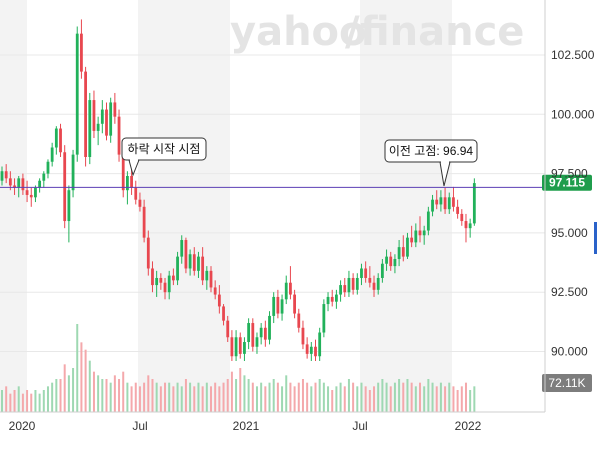 This screenshot has height=472, width=597. I want to click on annotation-callouts: 하락 시작 시점 이전 고점: 96.94, so click(299, 162).